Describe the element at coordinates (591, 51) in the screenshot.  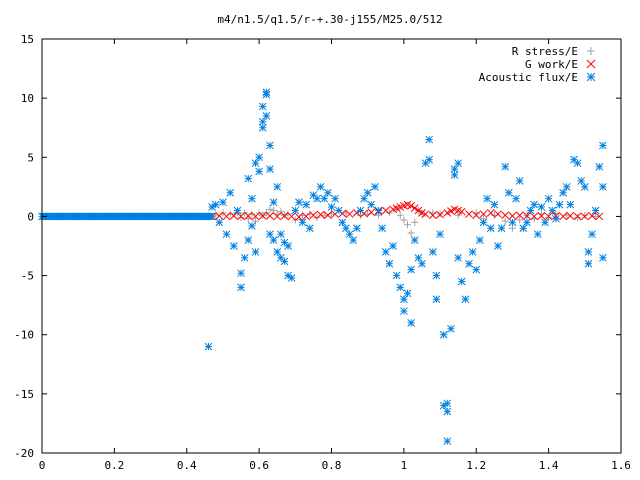
I see `legend-marker` at that location.